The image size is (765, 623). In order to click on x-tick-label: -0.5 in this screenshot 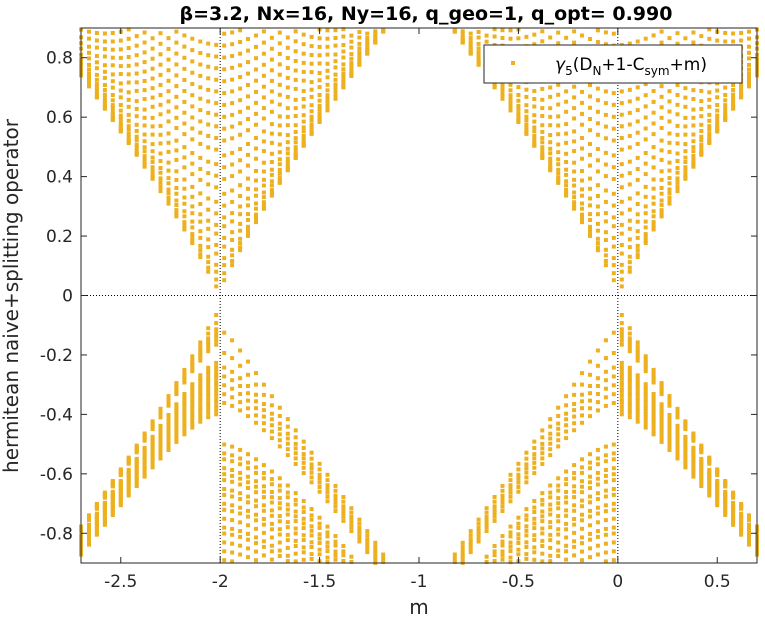, I will do `click(518, 582)`.